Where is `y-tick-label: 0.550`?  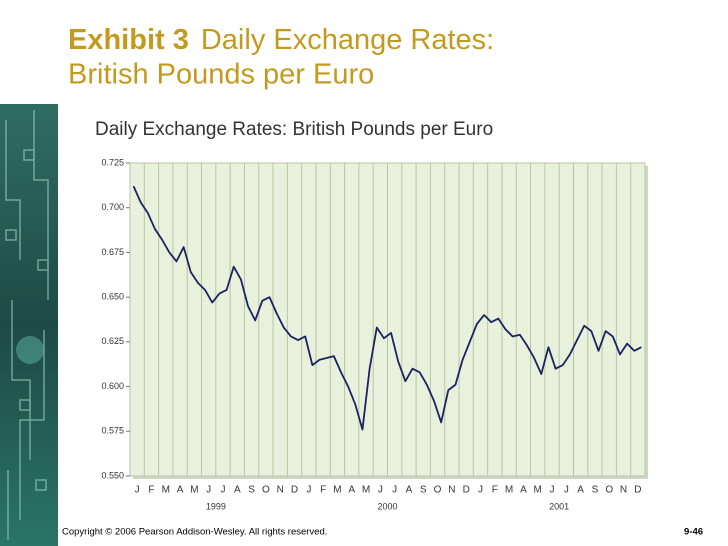
y-tick-label: 0.550 is located at coordinates (112, 475).